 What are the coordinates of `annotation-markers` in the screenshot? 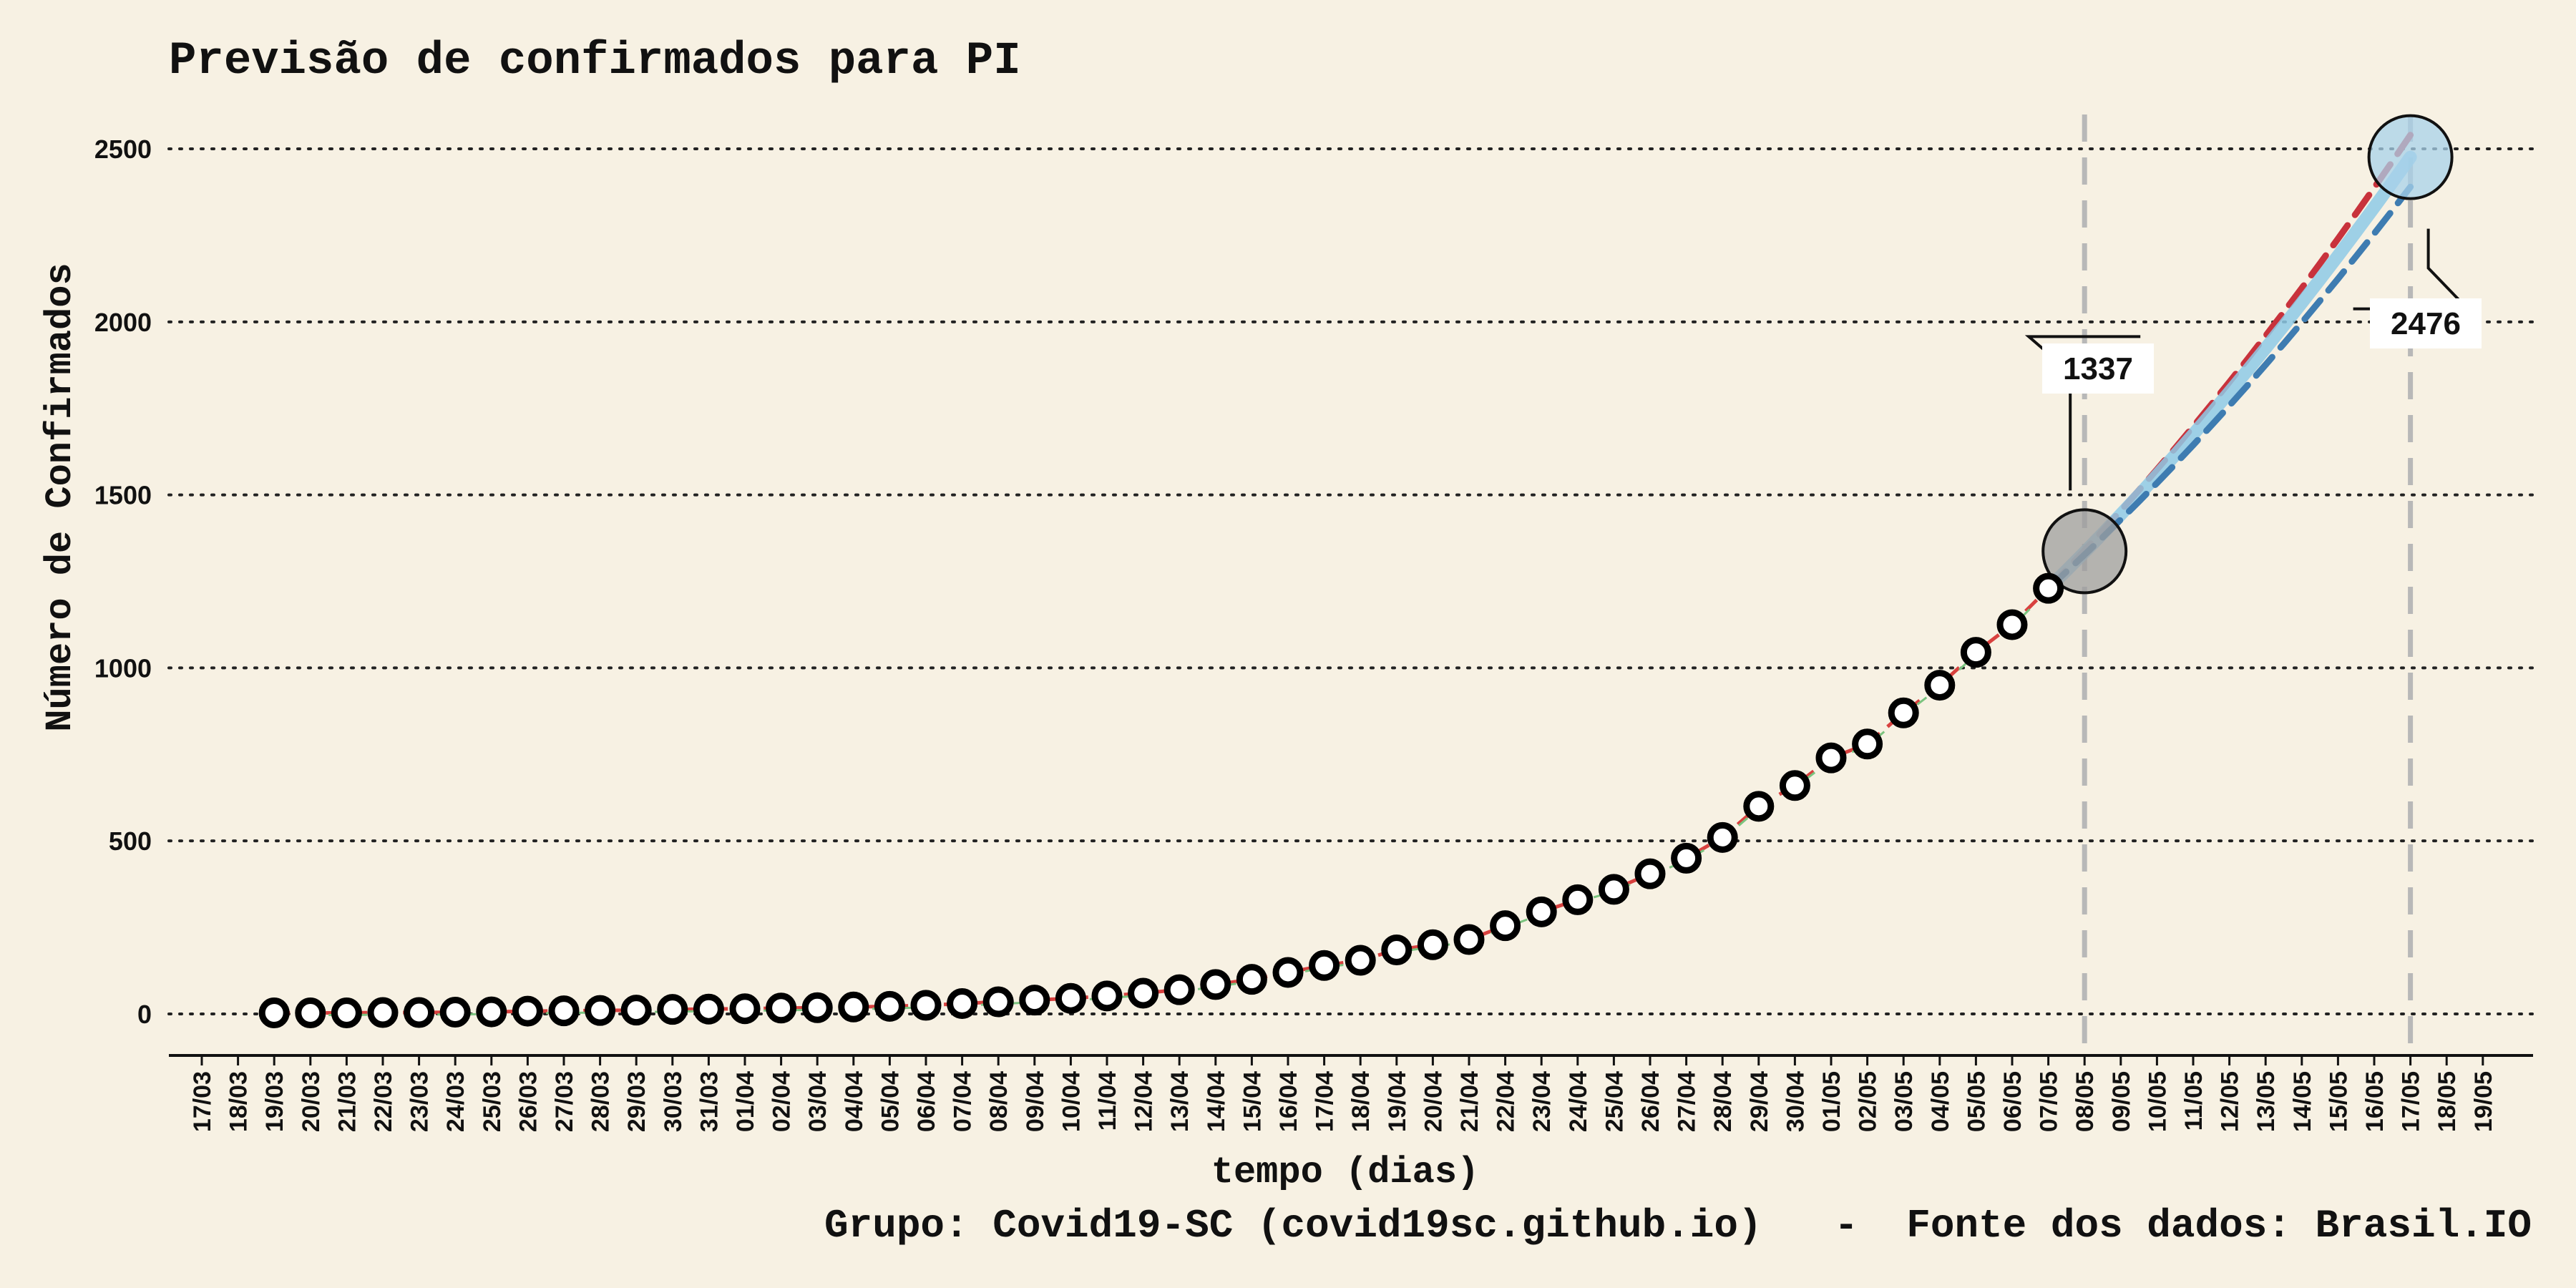 It's located at (2247, 354).